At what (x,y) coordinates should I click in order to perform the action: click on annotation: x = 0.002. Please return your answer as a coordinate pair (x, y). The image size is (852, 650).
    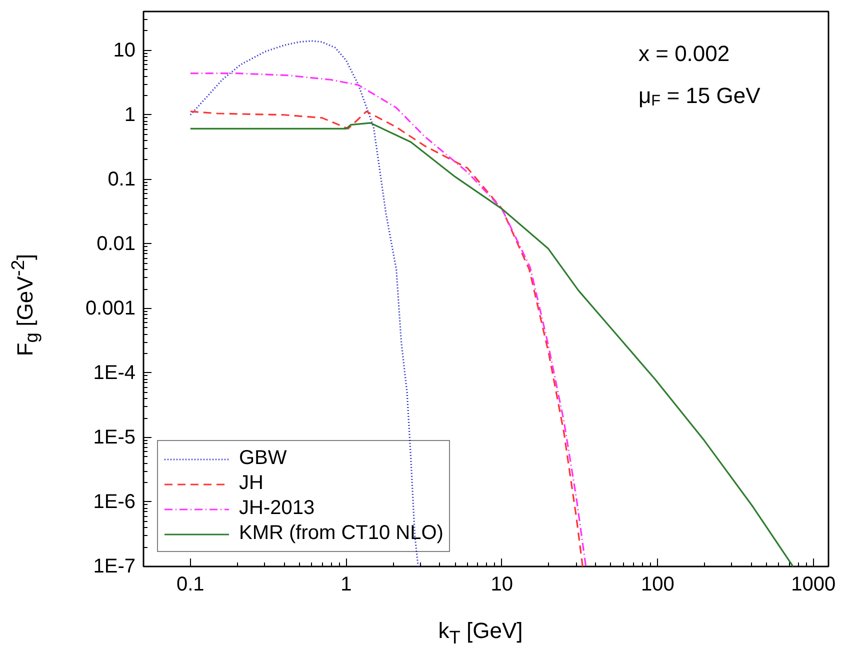
    Looking at the image, I should click on (684, 53).